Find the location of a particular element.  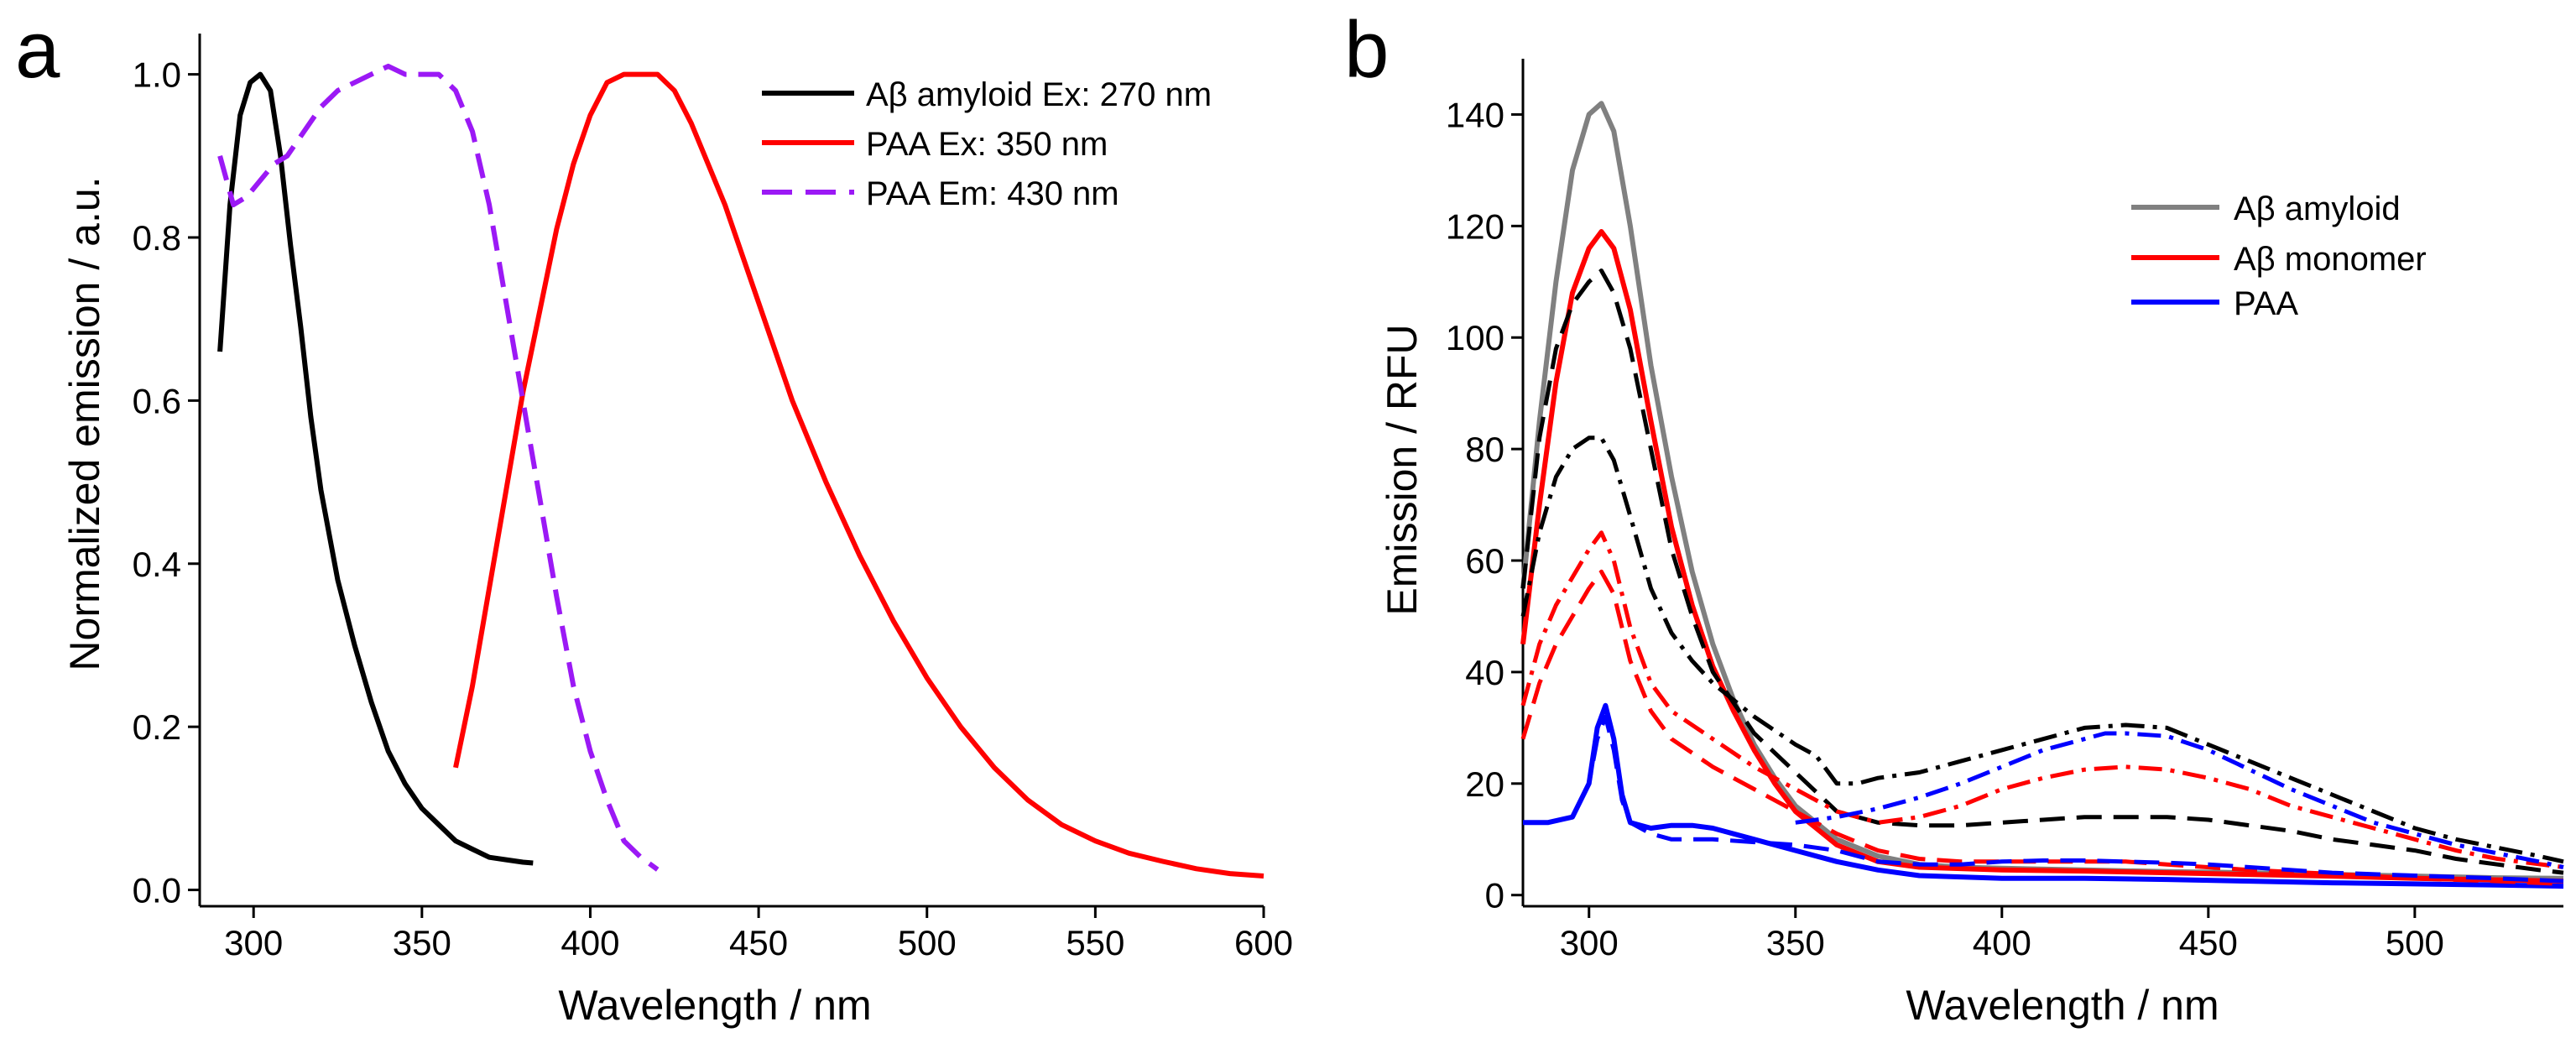

legend-b-label-2: PAA is located at coordinates (2266, 303).